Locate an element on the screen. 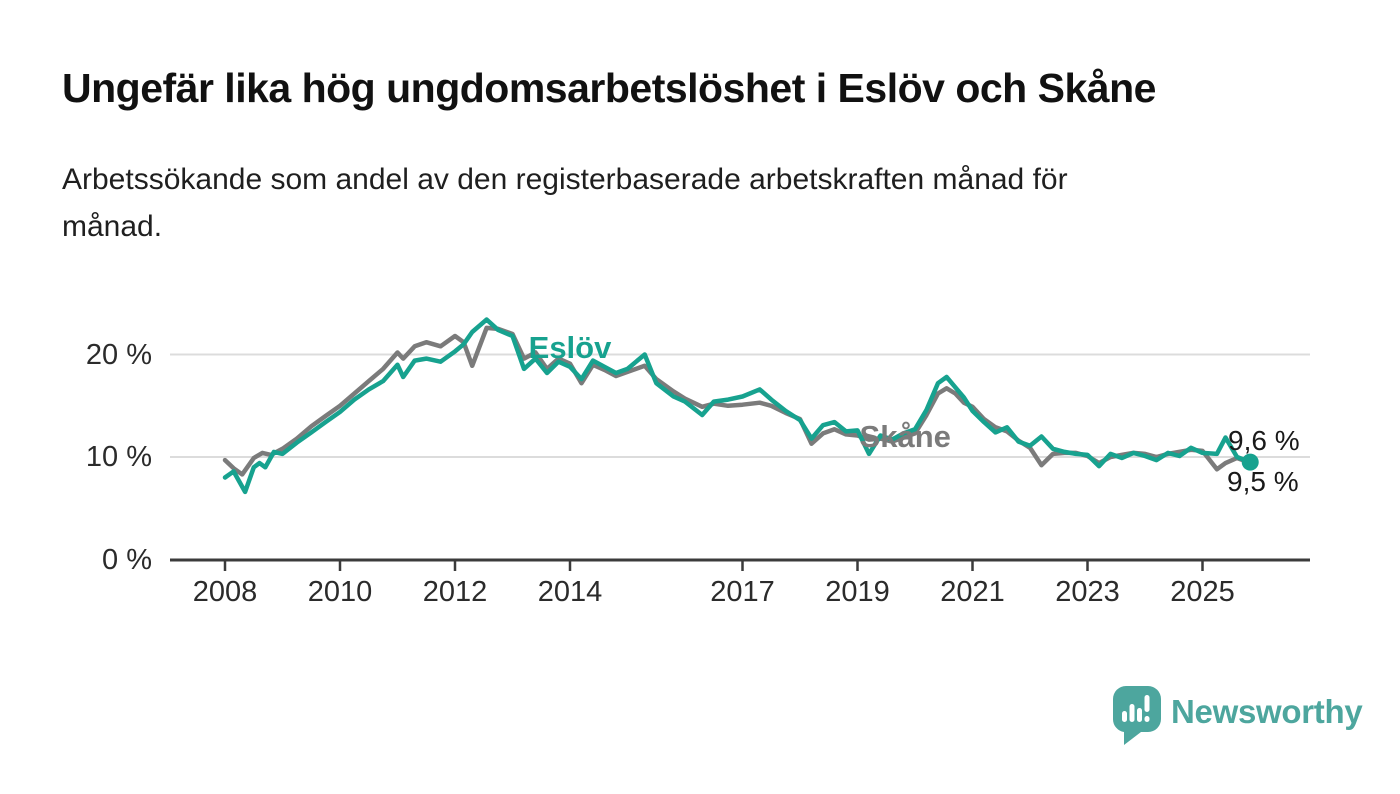 This screenshot has height=794, width=1400. x-axis-tick-label: 2021 is located at coordinates (972, 592).